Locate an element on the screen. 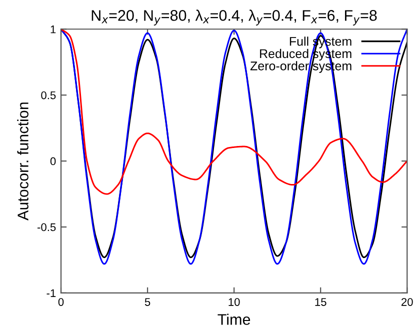  x-tick-label: 20 is located at coordinates (407, 302).